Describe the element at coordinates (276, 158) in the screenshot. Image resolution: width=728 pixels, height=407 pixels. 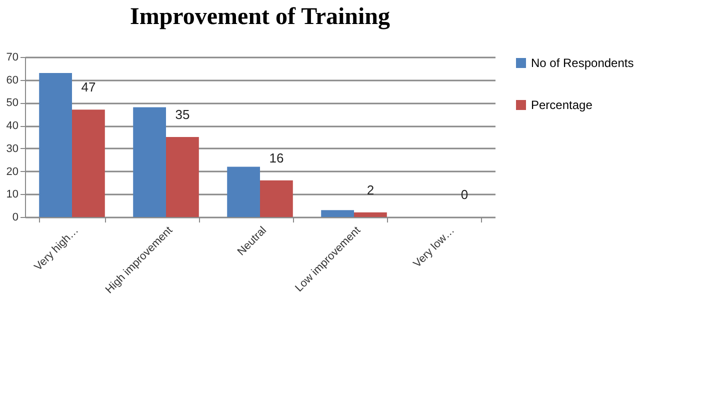
I see `data-label: 16` at that location.